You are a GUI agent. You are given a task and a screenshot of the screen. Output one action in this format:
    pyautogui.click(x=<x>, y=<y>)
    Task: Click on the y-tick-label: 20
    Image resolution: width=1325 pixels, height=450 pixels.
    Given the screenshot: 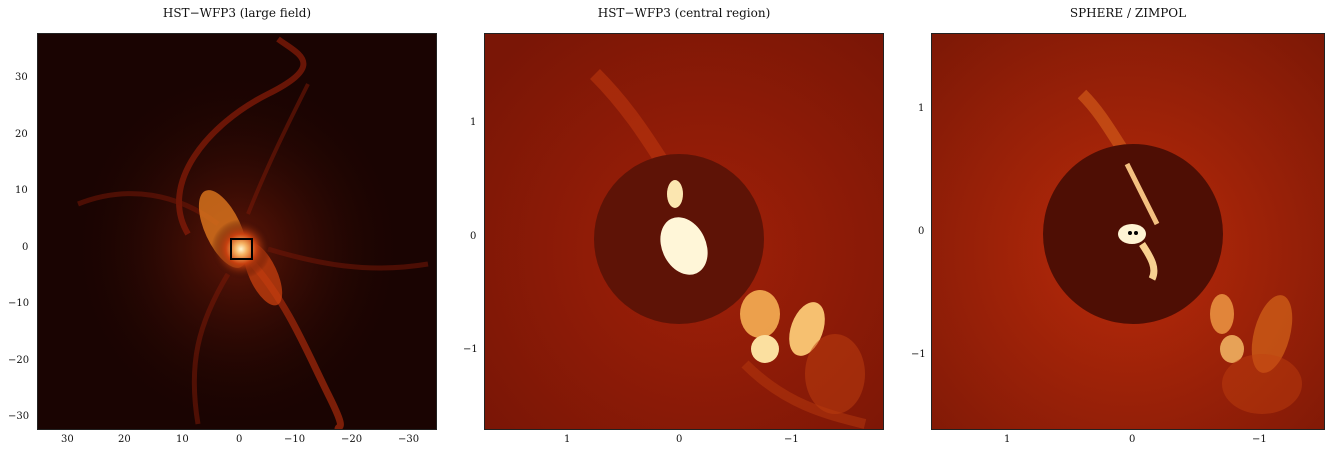 What is the action you would take?
    pyautogui.click(x=21, y=134)
    